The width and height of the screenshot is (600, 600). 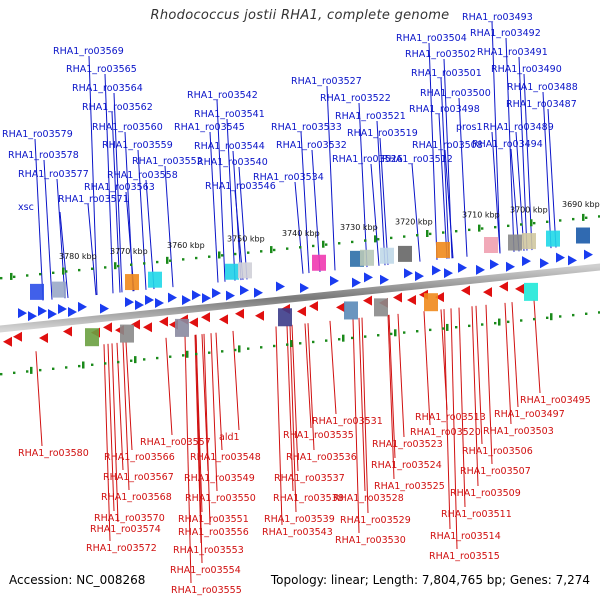 What do you see at coordinates (497, 451) in the screenshot?
I see `bottom-gene-label: RHA1_ro03506` at bounding box center [497, 451].